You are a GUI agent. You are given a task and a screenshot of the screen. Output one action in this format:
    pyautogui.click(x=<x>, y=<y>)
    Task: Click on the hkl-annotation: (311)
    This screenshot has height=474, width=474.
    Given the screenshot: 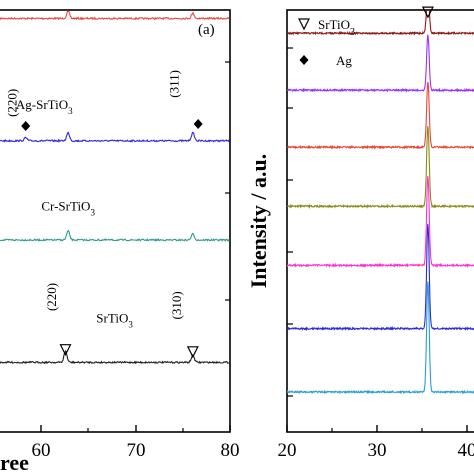 What is the action you would take?
    pyautogui.click(x=173, y=84)
    